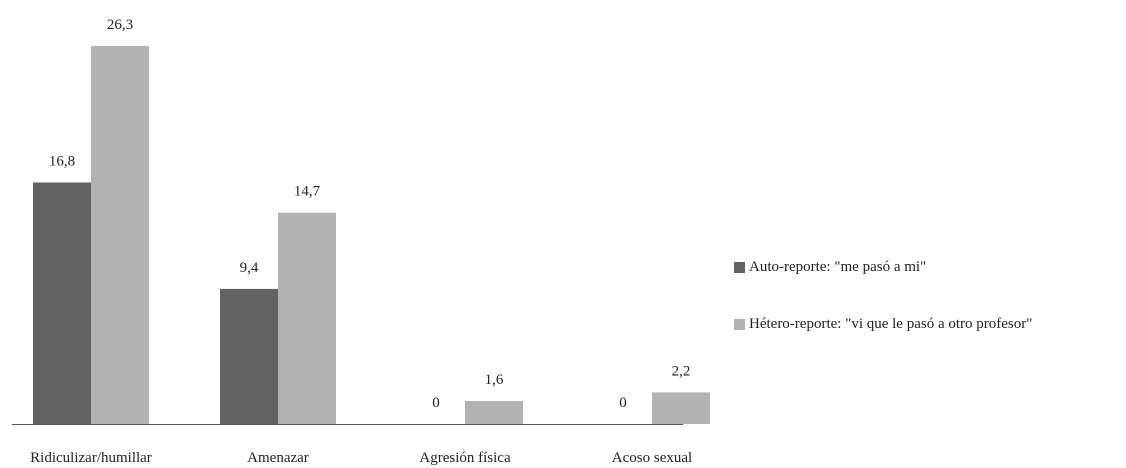 The width and height of the screenshot is (1126, 468). I want to click on value-label-hetero-reporte-acoso-sexual: 2,2, so click(681, 371).